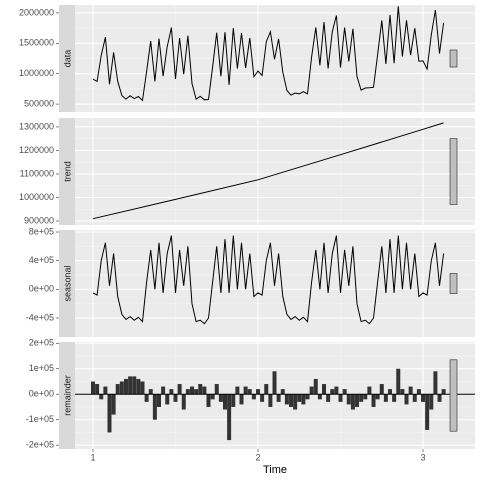 This screenshot has width=480, height=485. What do you see at coordinates (41, 260) in the screenshot?
I see `y-tick-label: 4e+05` at bounding box center [41, 260].